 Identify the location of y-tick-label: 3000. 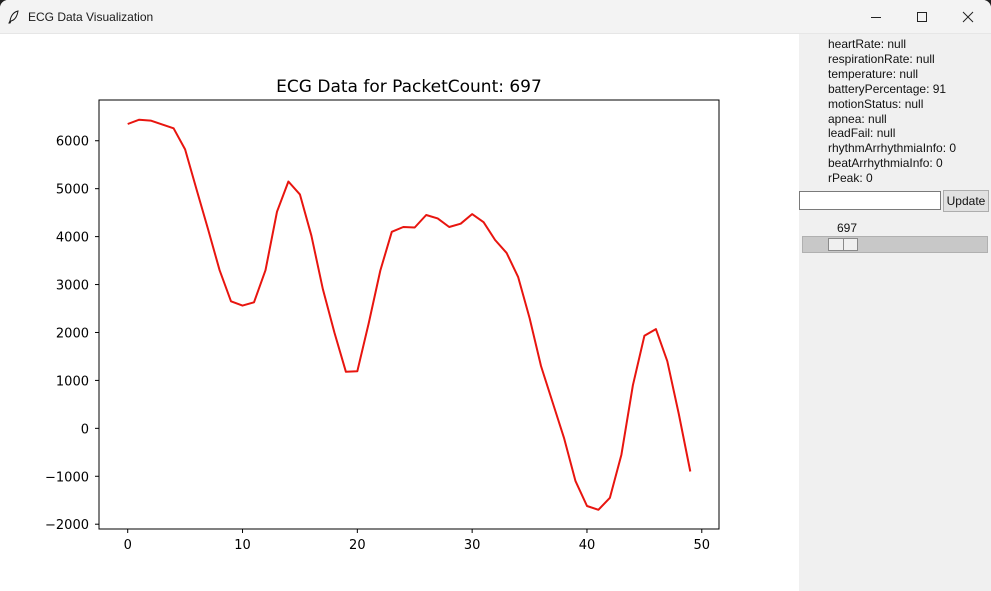
(72, 286).